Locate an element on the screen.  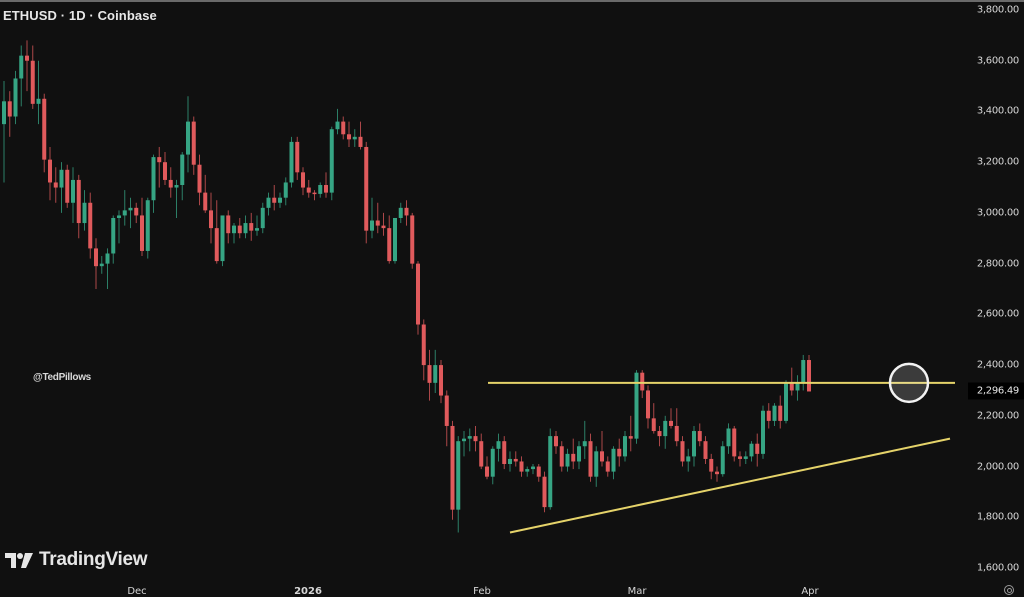
price-axis-label: 2,600.00 is located at coordinates (997, 314).